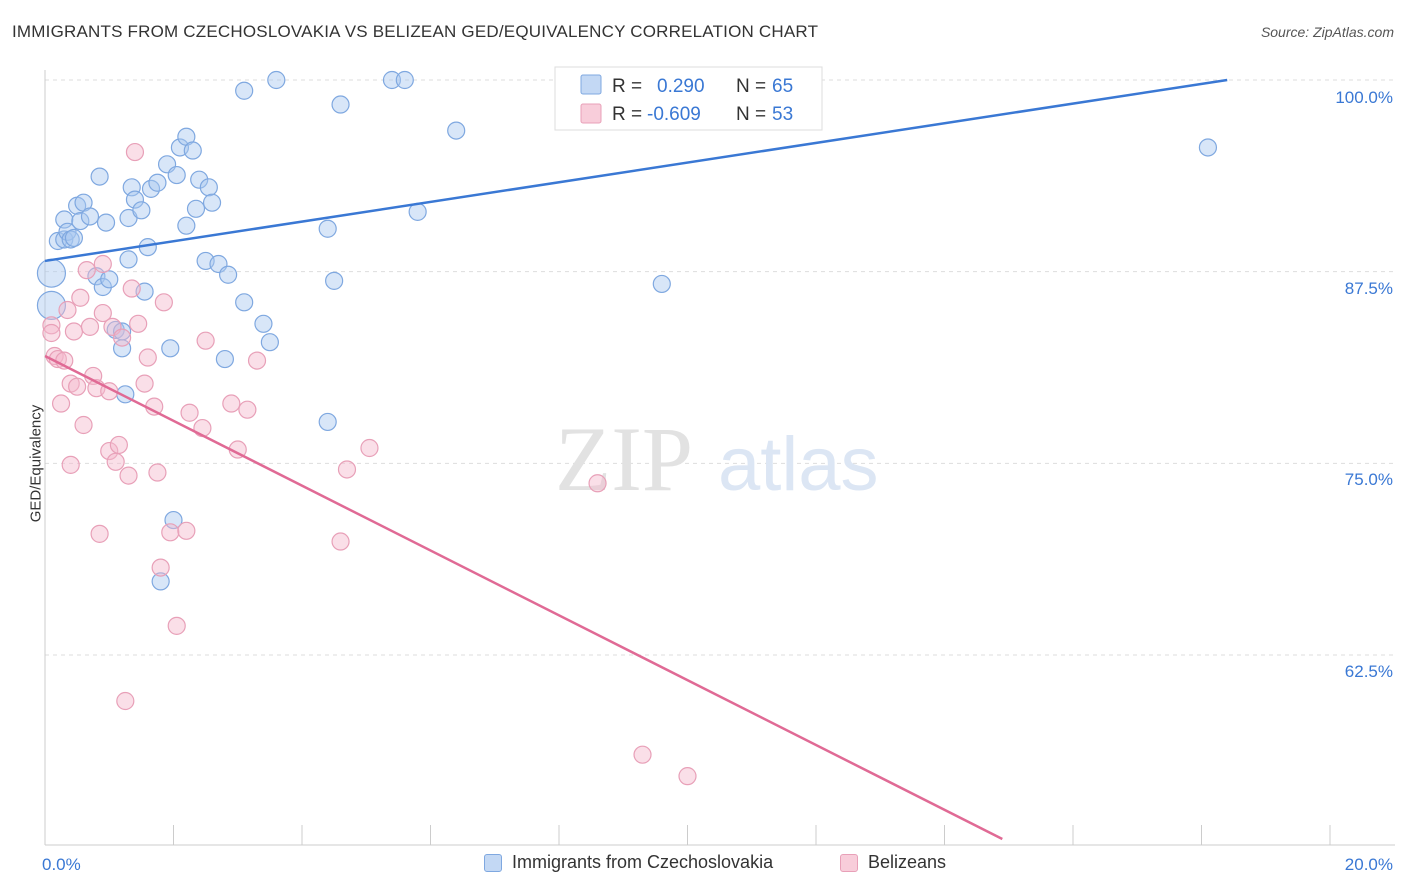 The height and width of the screenshot is (892, 1406). What do you see at coordinates (681, 86) in the screenshot?
I see `stats-r-value: 0.290` at bounding box center [681, 86].